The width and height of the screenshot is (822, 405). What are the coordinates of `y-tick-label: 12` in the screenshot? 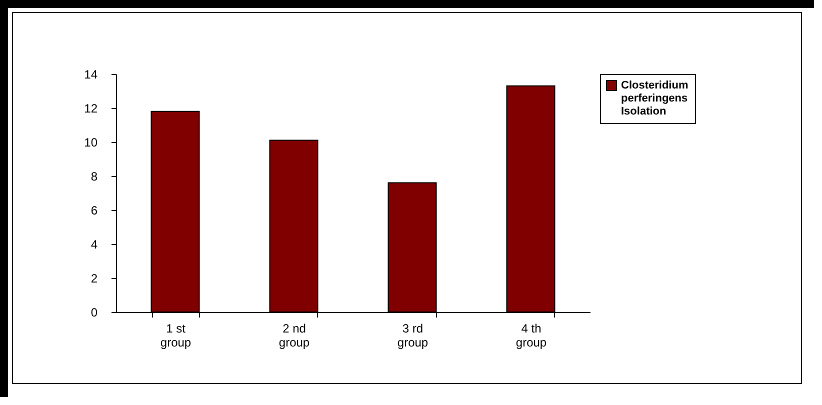 It's located at (91, 109).